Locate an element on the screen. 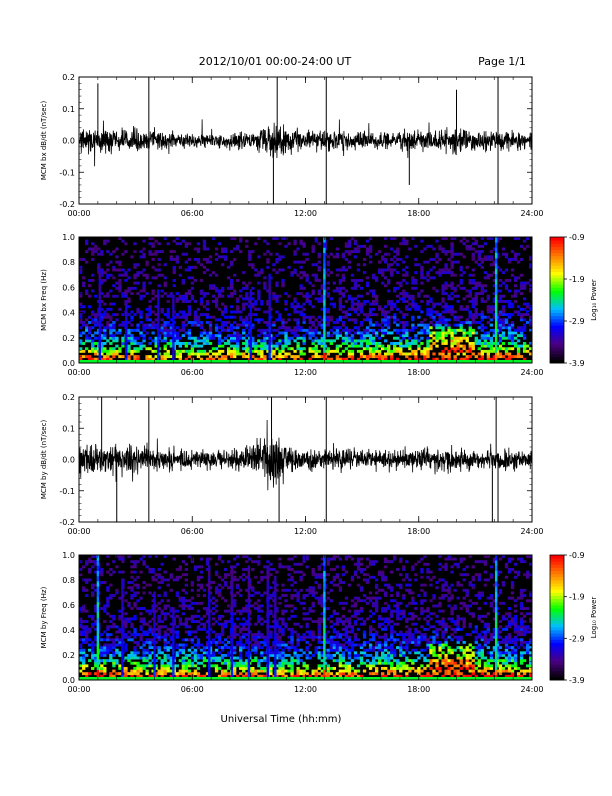 This screenshot has width=612, height=796. y-tick-label: 0.6 is located at coordinates (68, 287).